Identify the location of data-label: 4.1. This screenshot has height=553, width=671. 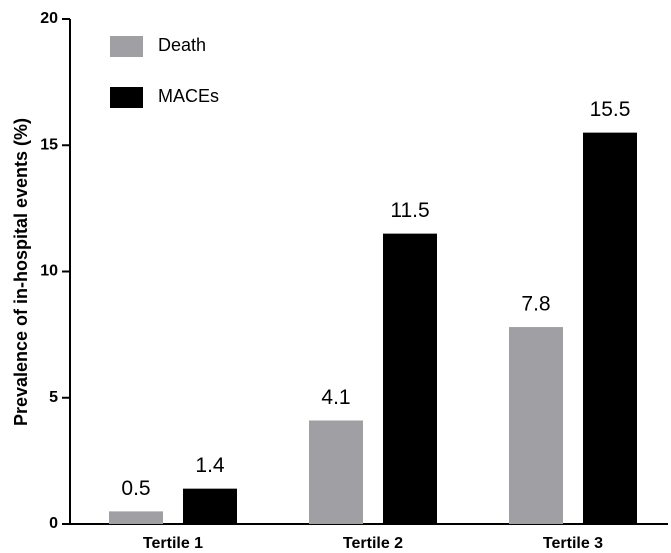
(335, 397).